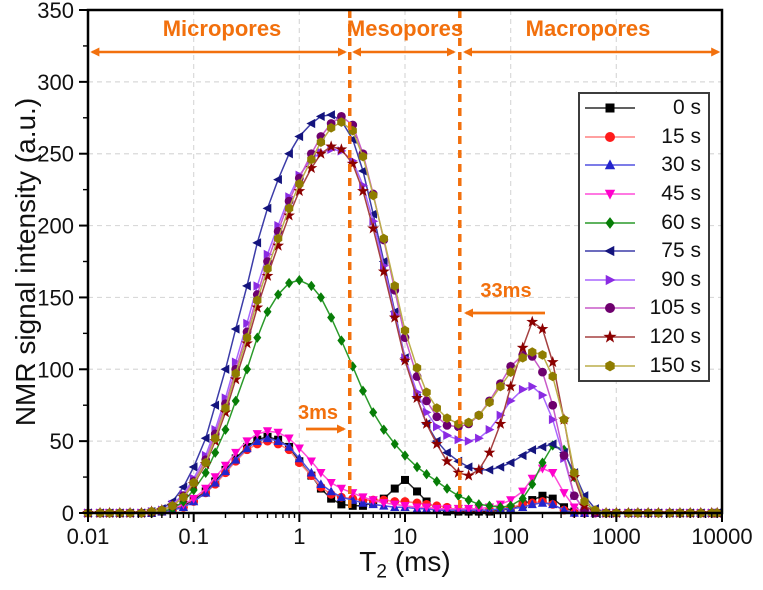 Image resolution: width=763 pixels, height=590 pixels. What do you see at coordinates (55, 11) in the screenshot?
I see `y-tick-label: 350` at bounding box center [55, 11].